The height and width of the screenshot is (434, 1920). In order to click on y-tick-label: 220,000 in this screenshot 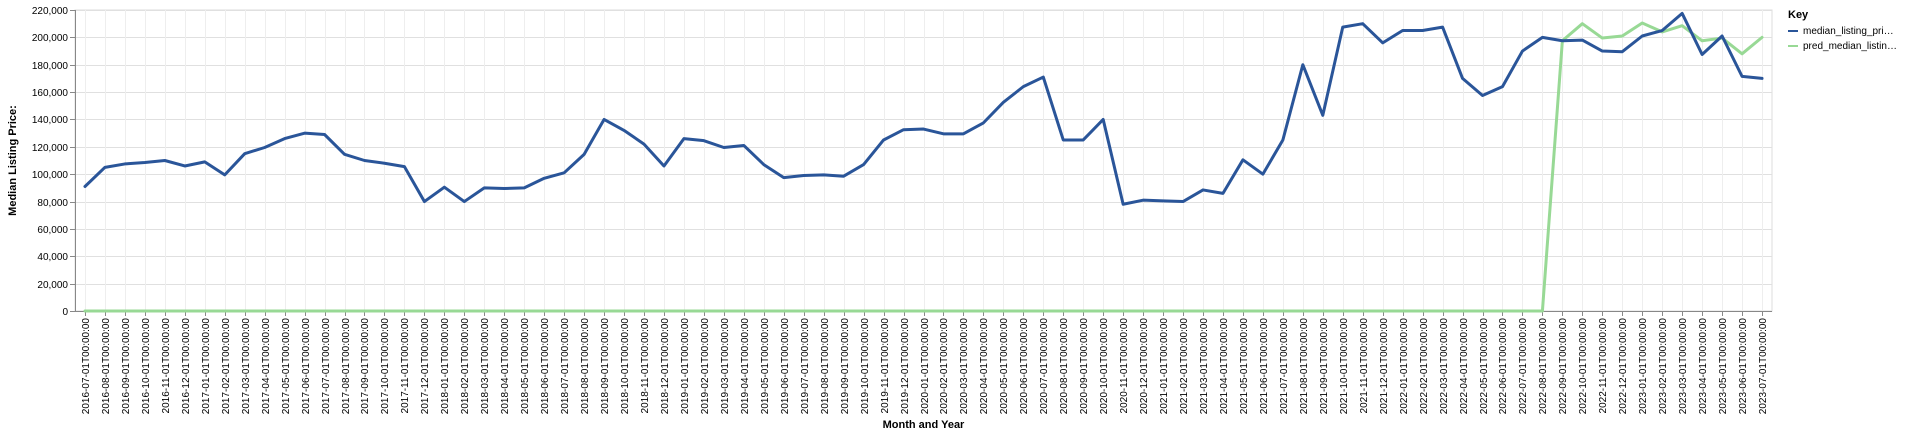, I will do `click(50, 11)`.